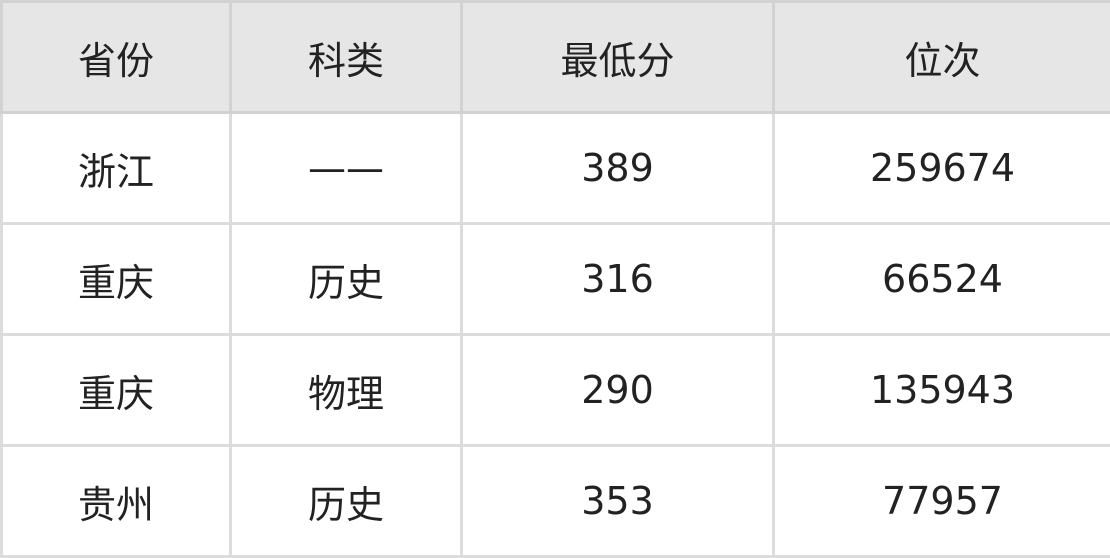 Image resolution: width=1110 pixels, height=558 pixels. Describe the element at coordinates (346, 390) in the screenshot. I see `cell-subject: 物理` at that location.